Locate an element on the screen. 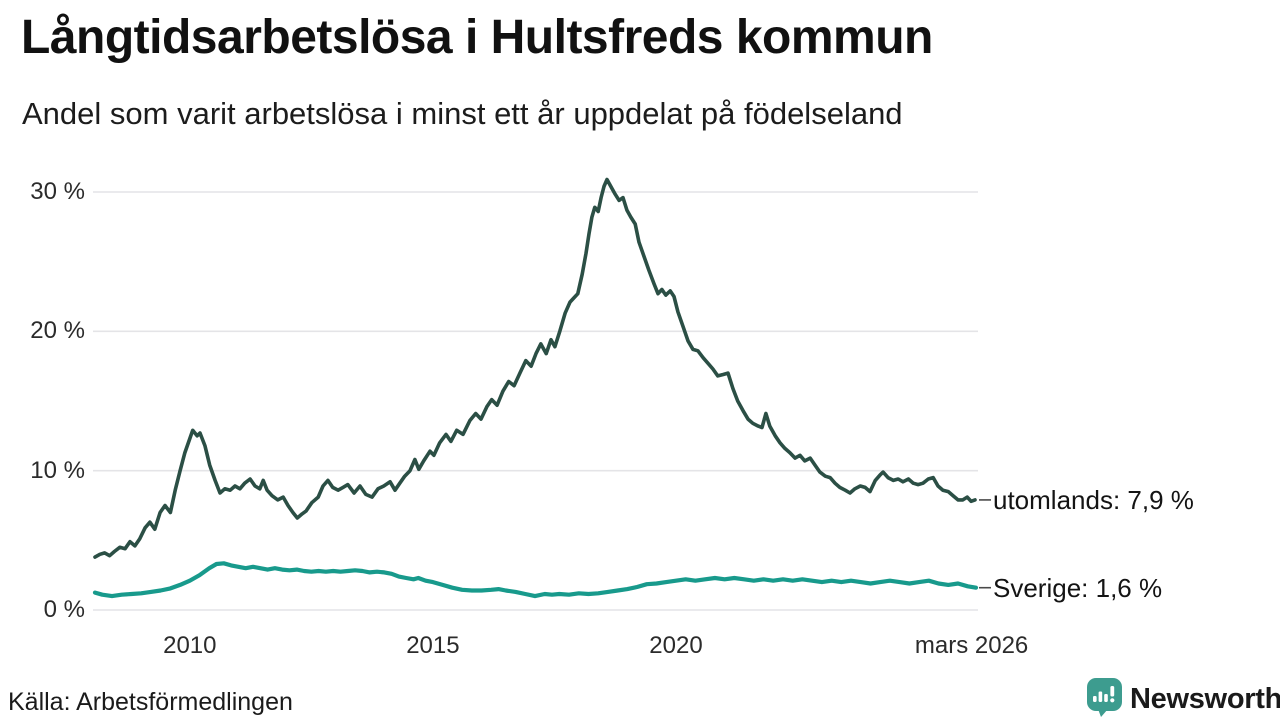  y-tick-30: 30 % is located at coordinates (57, 191).